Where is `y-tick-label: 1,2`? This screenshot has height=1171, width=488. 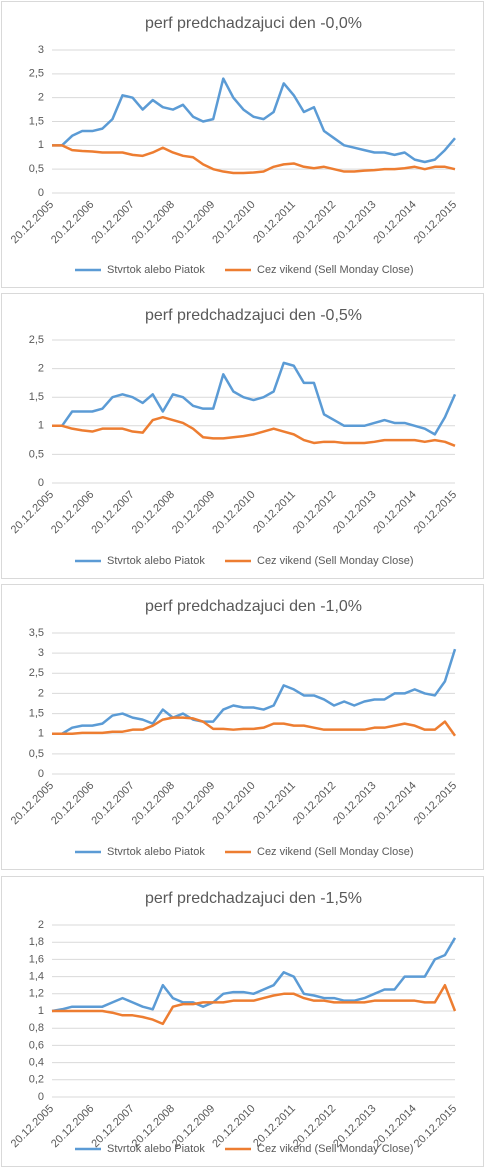 y-tick-label: 1,2 is located at coordinates (36, 994).